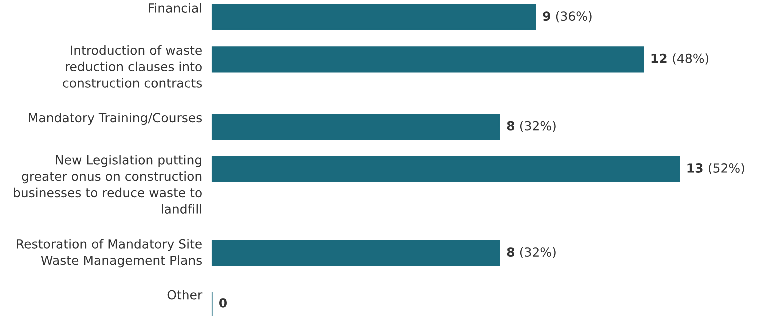 This screenshot has height=327, width=768. Describe the element at coordinates (185, 295) in the screenshot. I see `y-tick-label: Other` at that location.